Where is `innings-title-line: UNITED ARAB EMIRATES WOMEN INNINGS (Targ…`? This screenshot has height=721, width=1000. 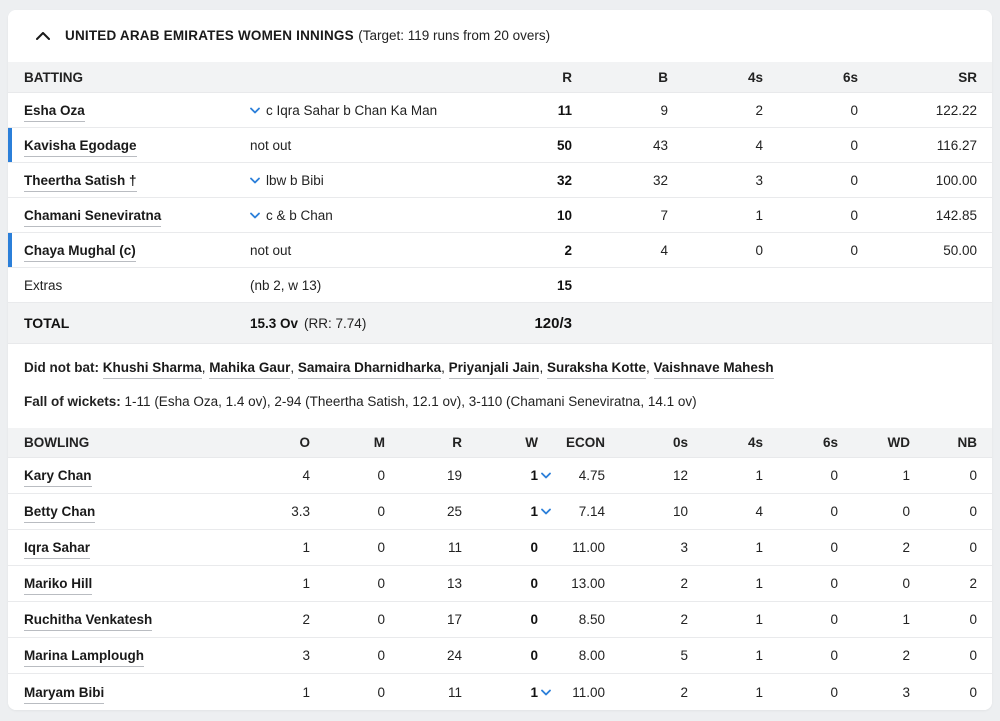 innings-title-line: UNITED ARAB EMIRATES WOMEN INNINGS (Targ… is located at coordinates (307, 36).